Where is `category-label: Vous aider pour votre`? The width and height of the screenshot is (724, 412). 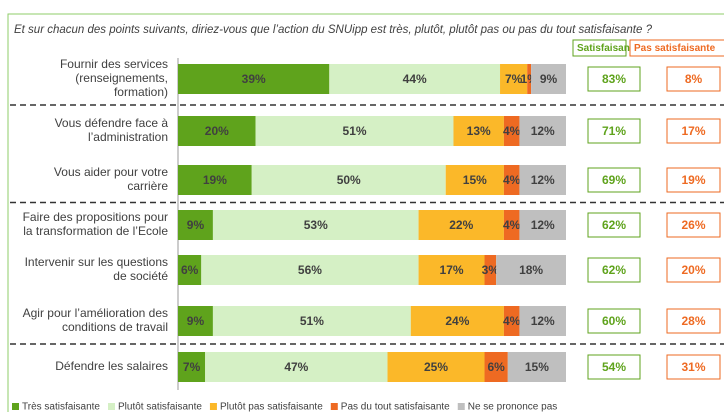
category-label: Vous aider pour votre is located at coordinates (111, 172).